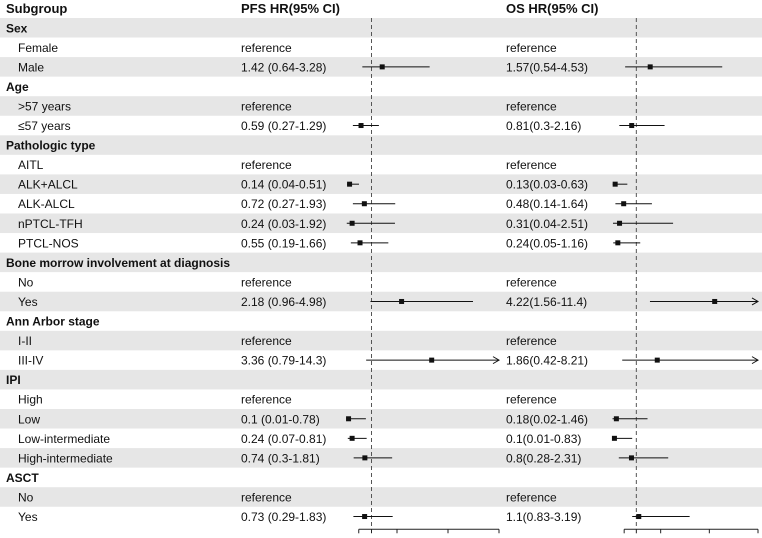 Image resolution: width=762 pixels, height=538 pixels. I want to click on hr-ci-text: 0.18(0.02-1.46), so click(547, 419).